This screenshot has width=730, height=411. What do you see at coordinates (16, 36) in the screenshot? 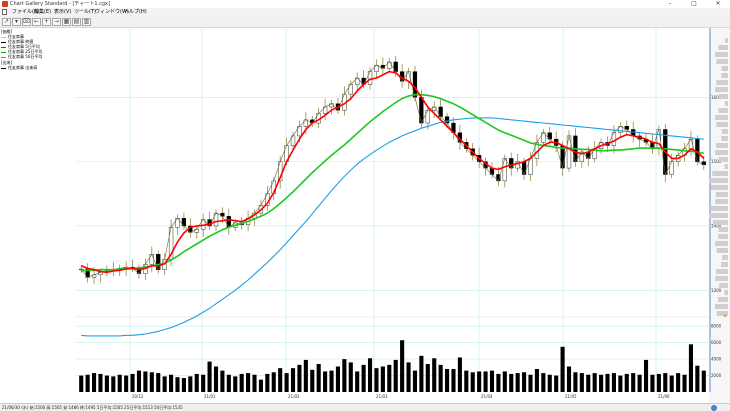
I see `legend-label: 住友商事` at bounding box center [16, 36].